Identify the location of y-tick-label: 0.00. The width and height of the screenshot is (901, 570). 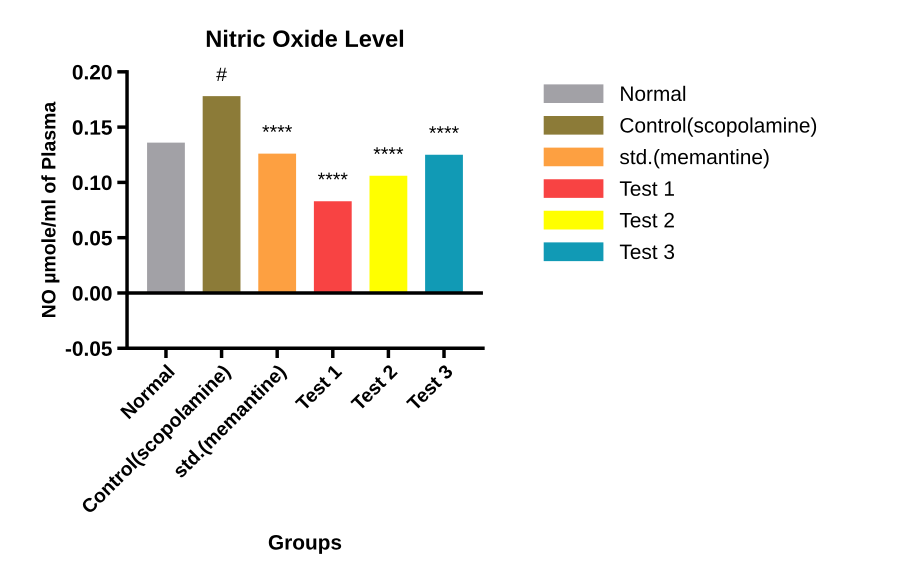
(92, 293).